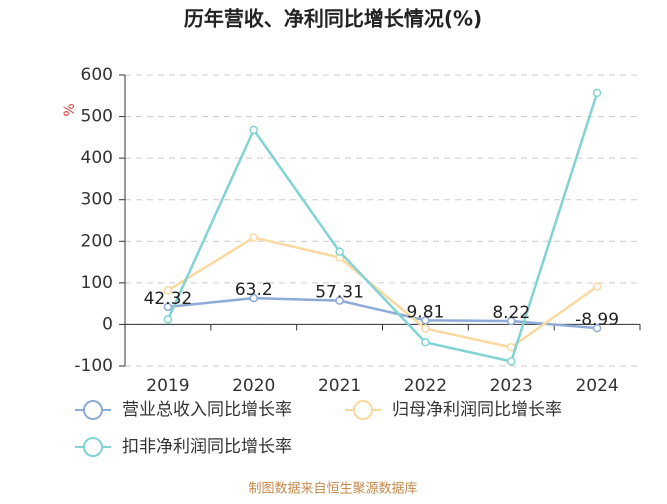 The height and width of the screenshot is (504, 667). Describe the element at coordinates (511, 313) in the screenshot. I see `data-label: 8.22` at that location.